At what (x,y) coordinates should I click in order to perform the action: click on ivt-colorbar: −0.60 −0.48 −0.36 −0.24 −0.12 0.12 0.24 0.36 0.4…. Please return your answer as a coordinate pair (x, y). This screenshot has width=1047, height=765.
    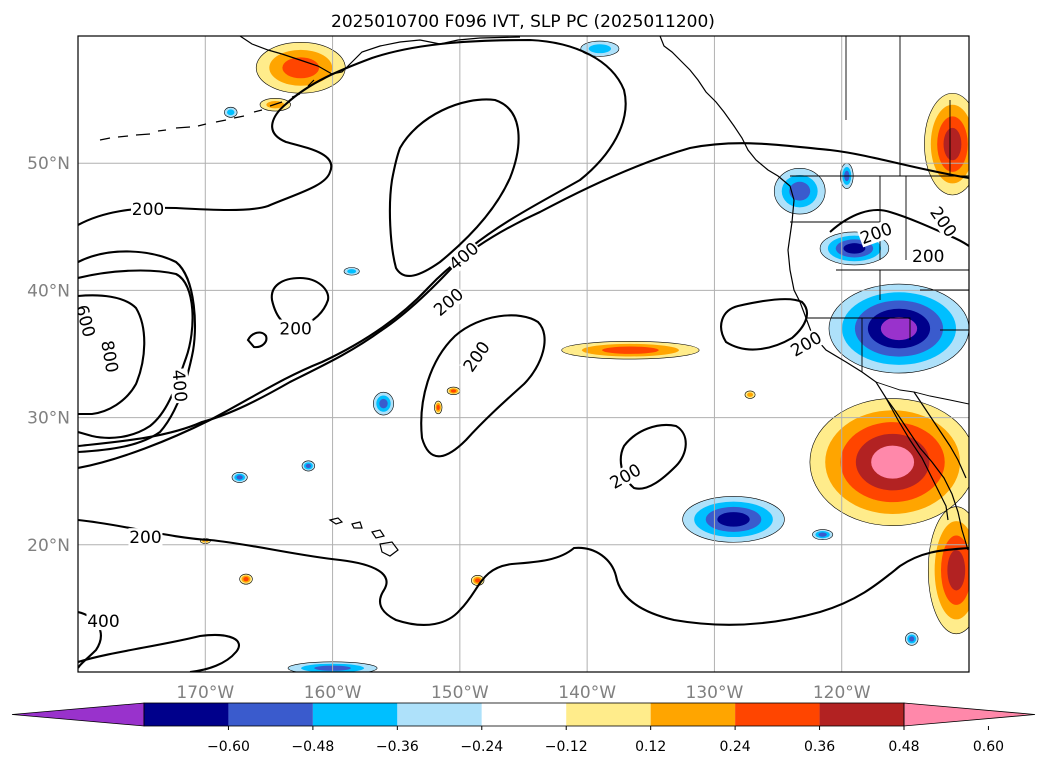
    Looking at the image, I should click on (523, 728).